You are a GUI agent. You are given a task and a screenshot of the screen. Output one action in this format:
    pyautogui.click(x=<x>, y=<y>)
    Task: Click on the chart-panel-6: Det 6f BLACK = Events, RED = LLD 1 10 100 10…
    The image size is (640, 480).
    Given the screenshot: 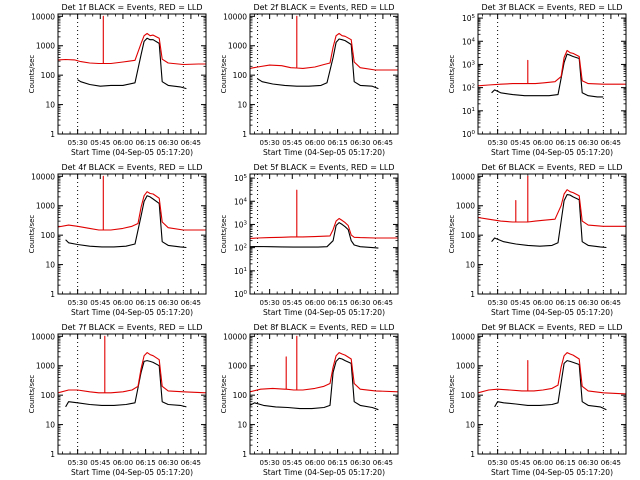 What is the action you would take?
    pyautogui.click(x=537, y=240)
    